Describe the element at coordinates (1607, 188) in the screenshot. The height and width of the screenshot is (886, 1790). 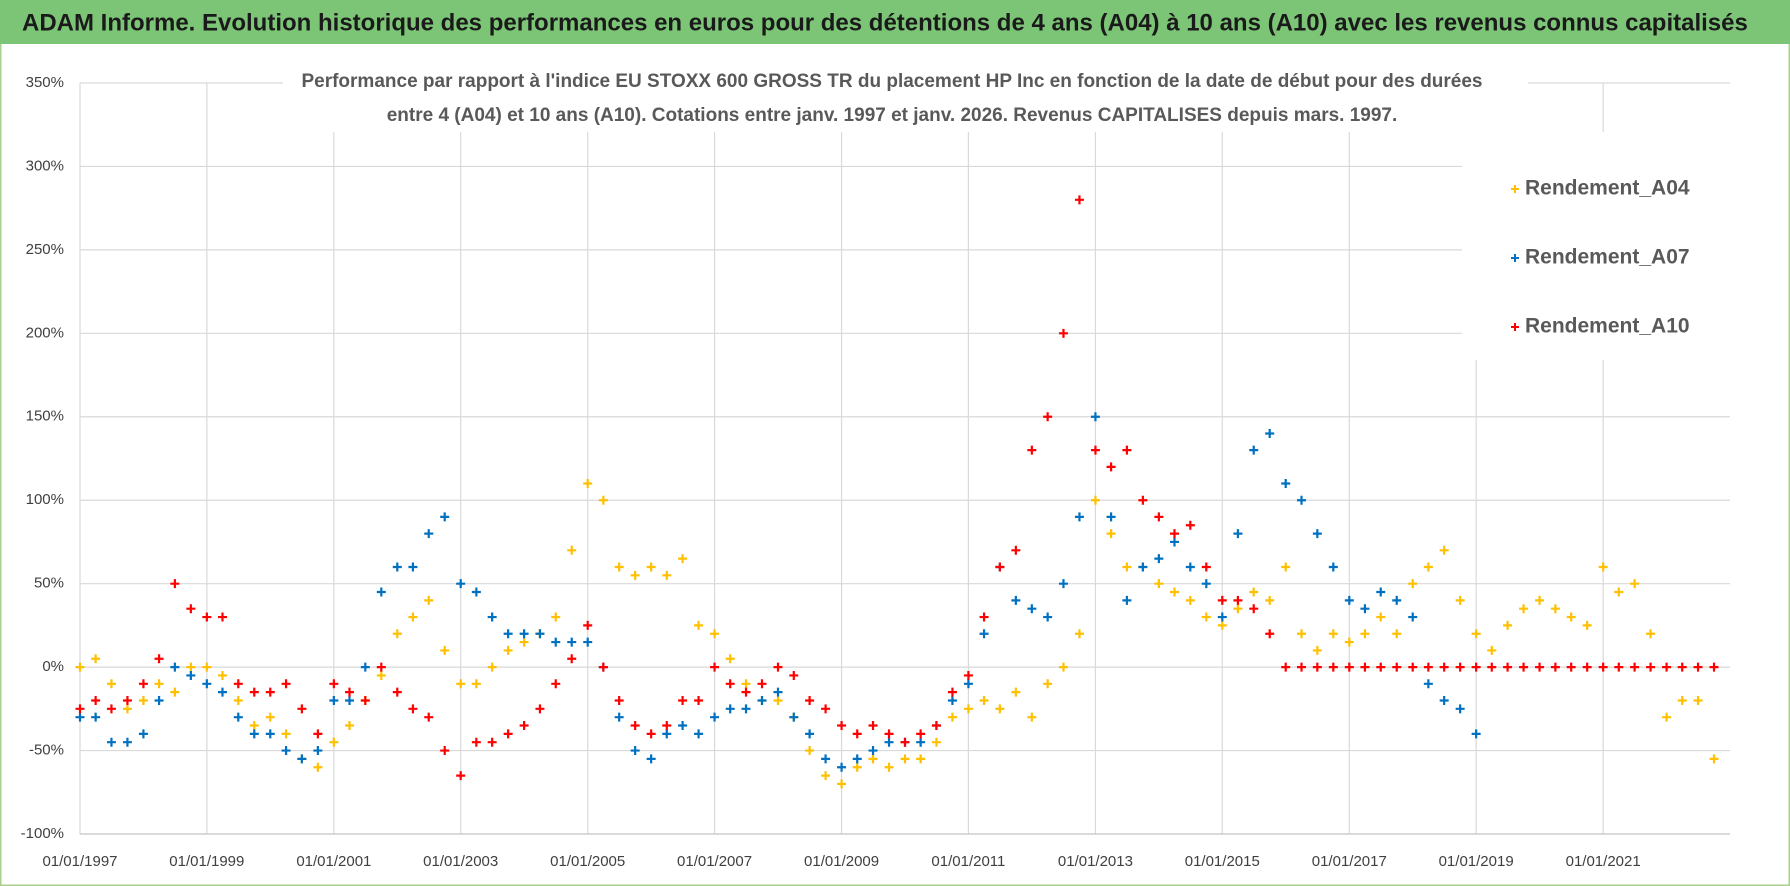
I see `legend-label: Rendement_A04` at that location.